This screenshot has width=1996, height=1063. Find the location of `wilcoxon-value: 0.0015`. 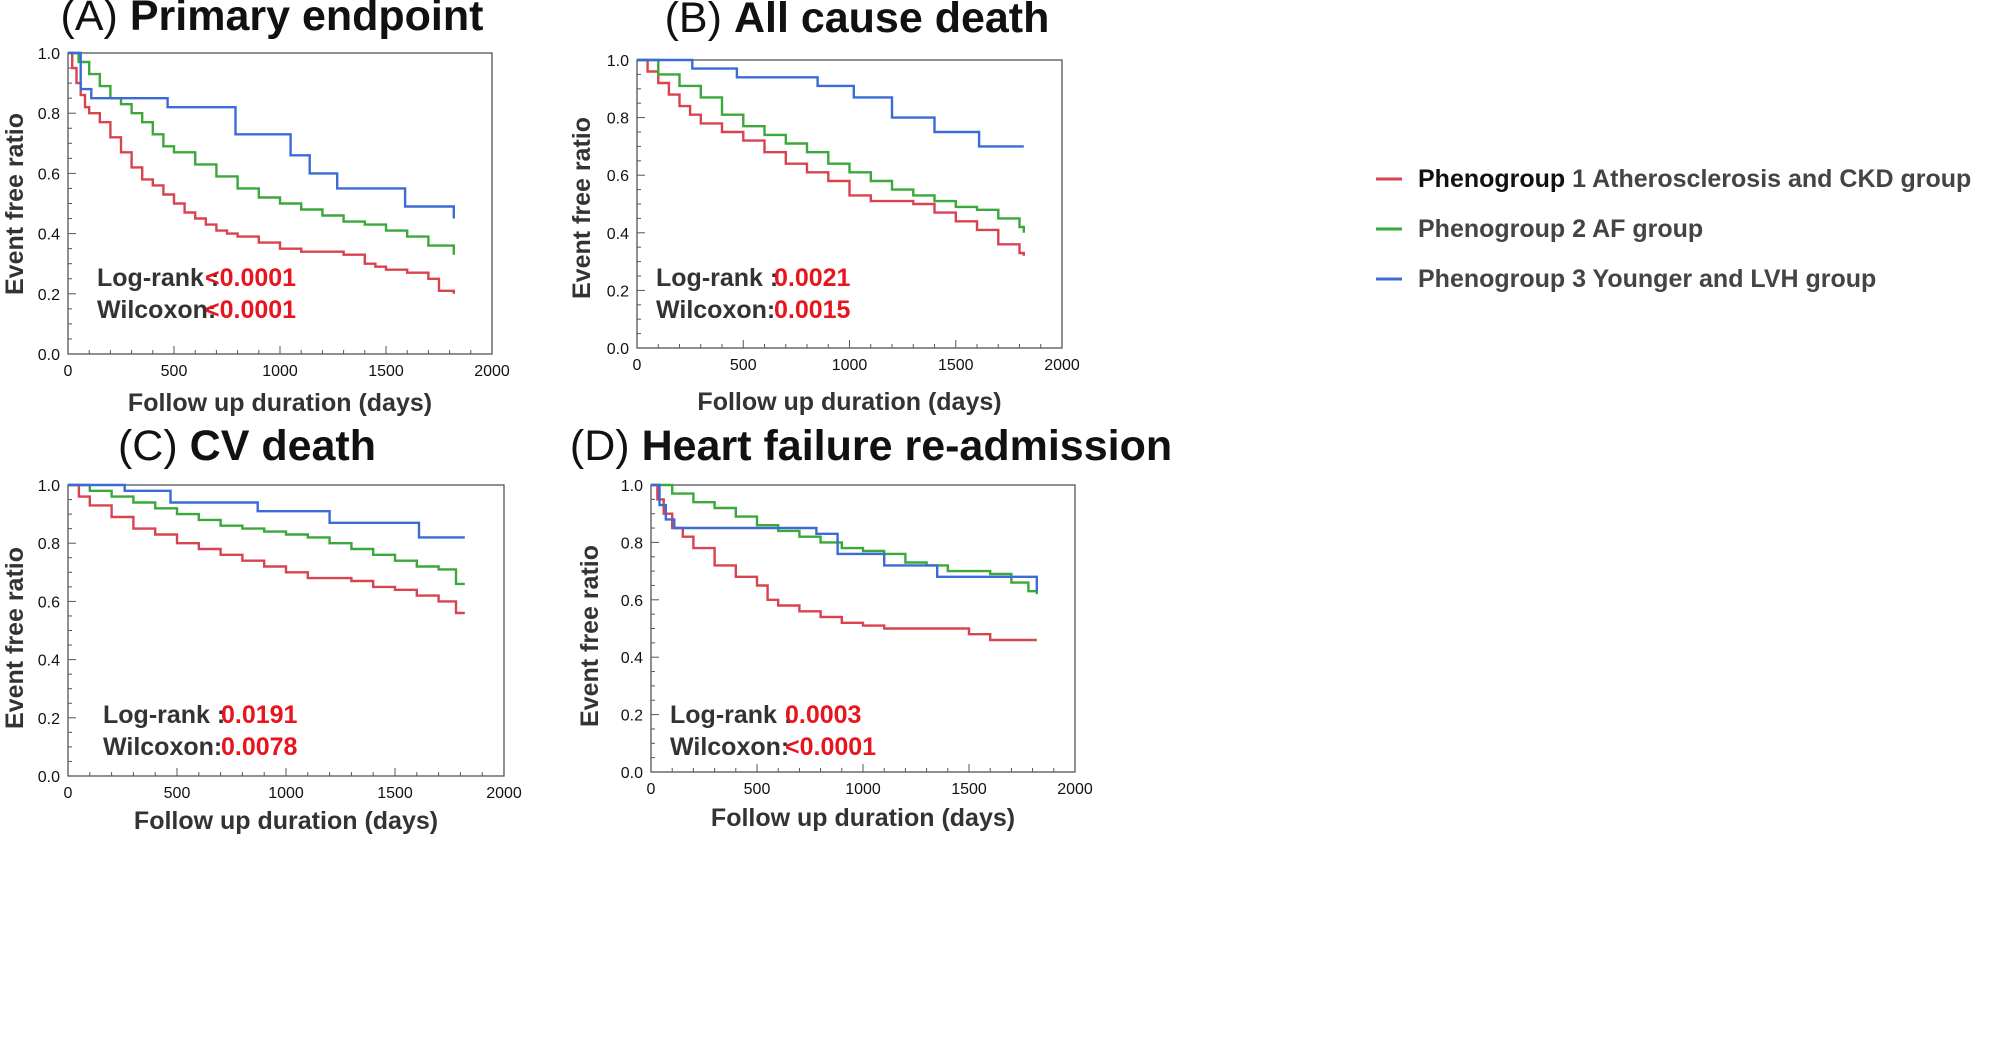

wilcoxon-value: 0.0015 is located at coordinates (812, 310).